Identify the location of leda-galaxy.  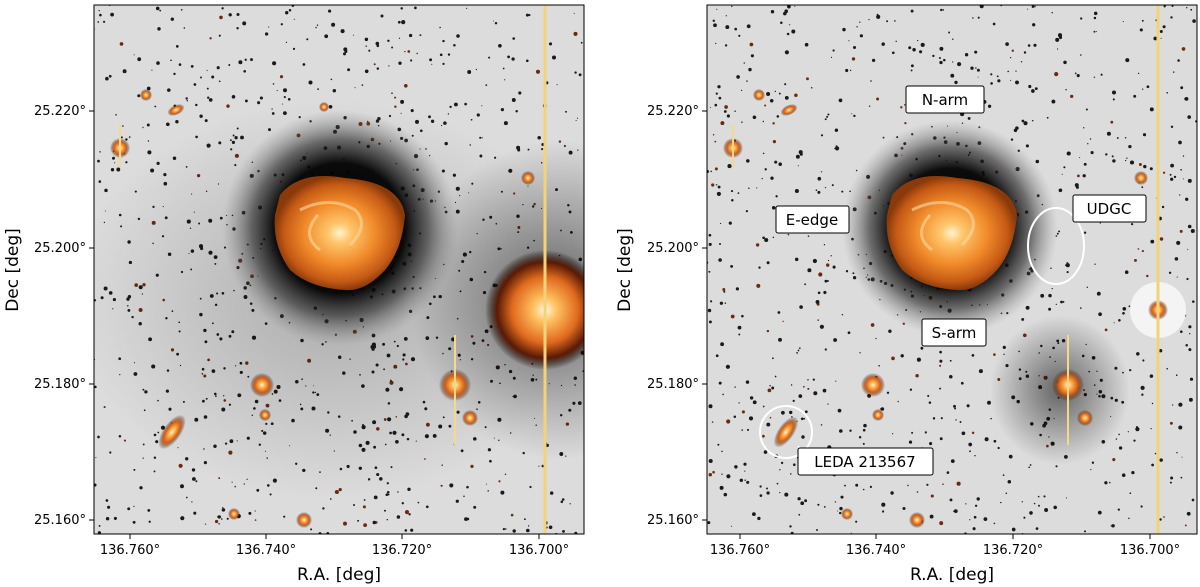
(786, 432).